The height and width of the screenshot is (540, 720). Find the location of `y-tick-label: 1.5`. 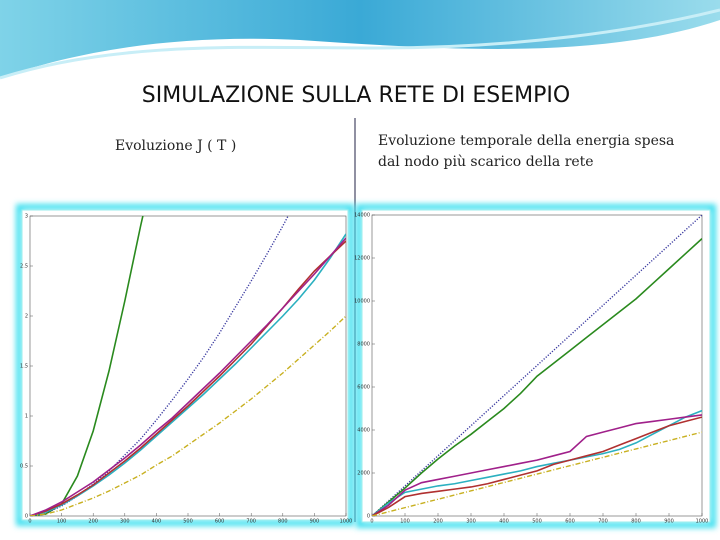

y-tick-label: 1.5 is located at coordinates (24, 367).